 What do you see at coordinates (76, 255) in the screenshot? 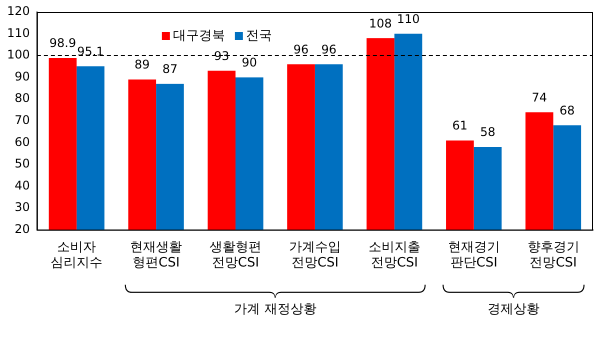
I see `x-tick-label: 소비자 심리지수` at bounding box center [76, 255].